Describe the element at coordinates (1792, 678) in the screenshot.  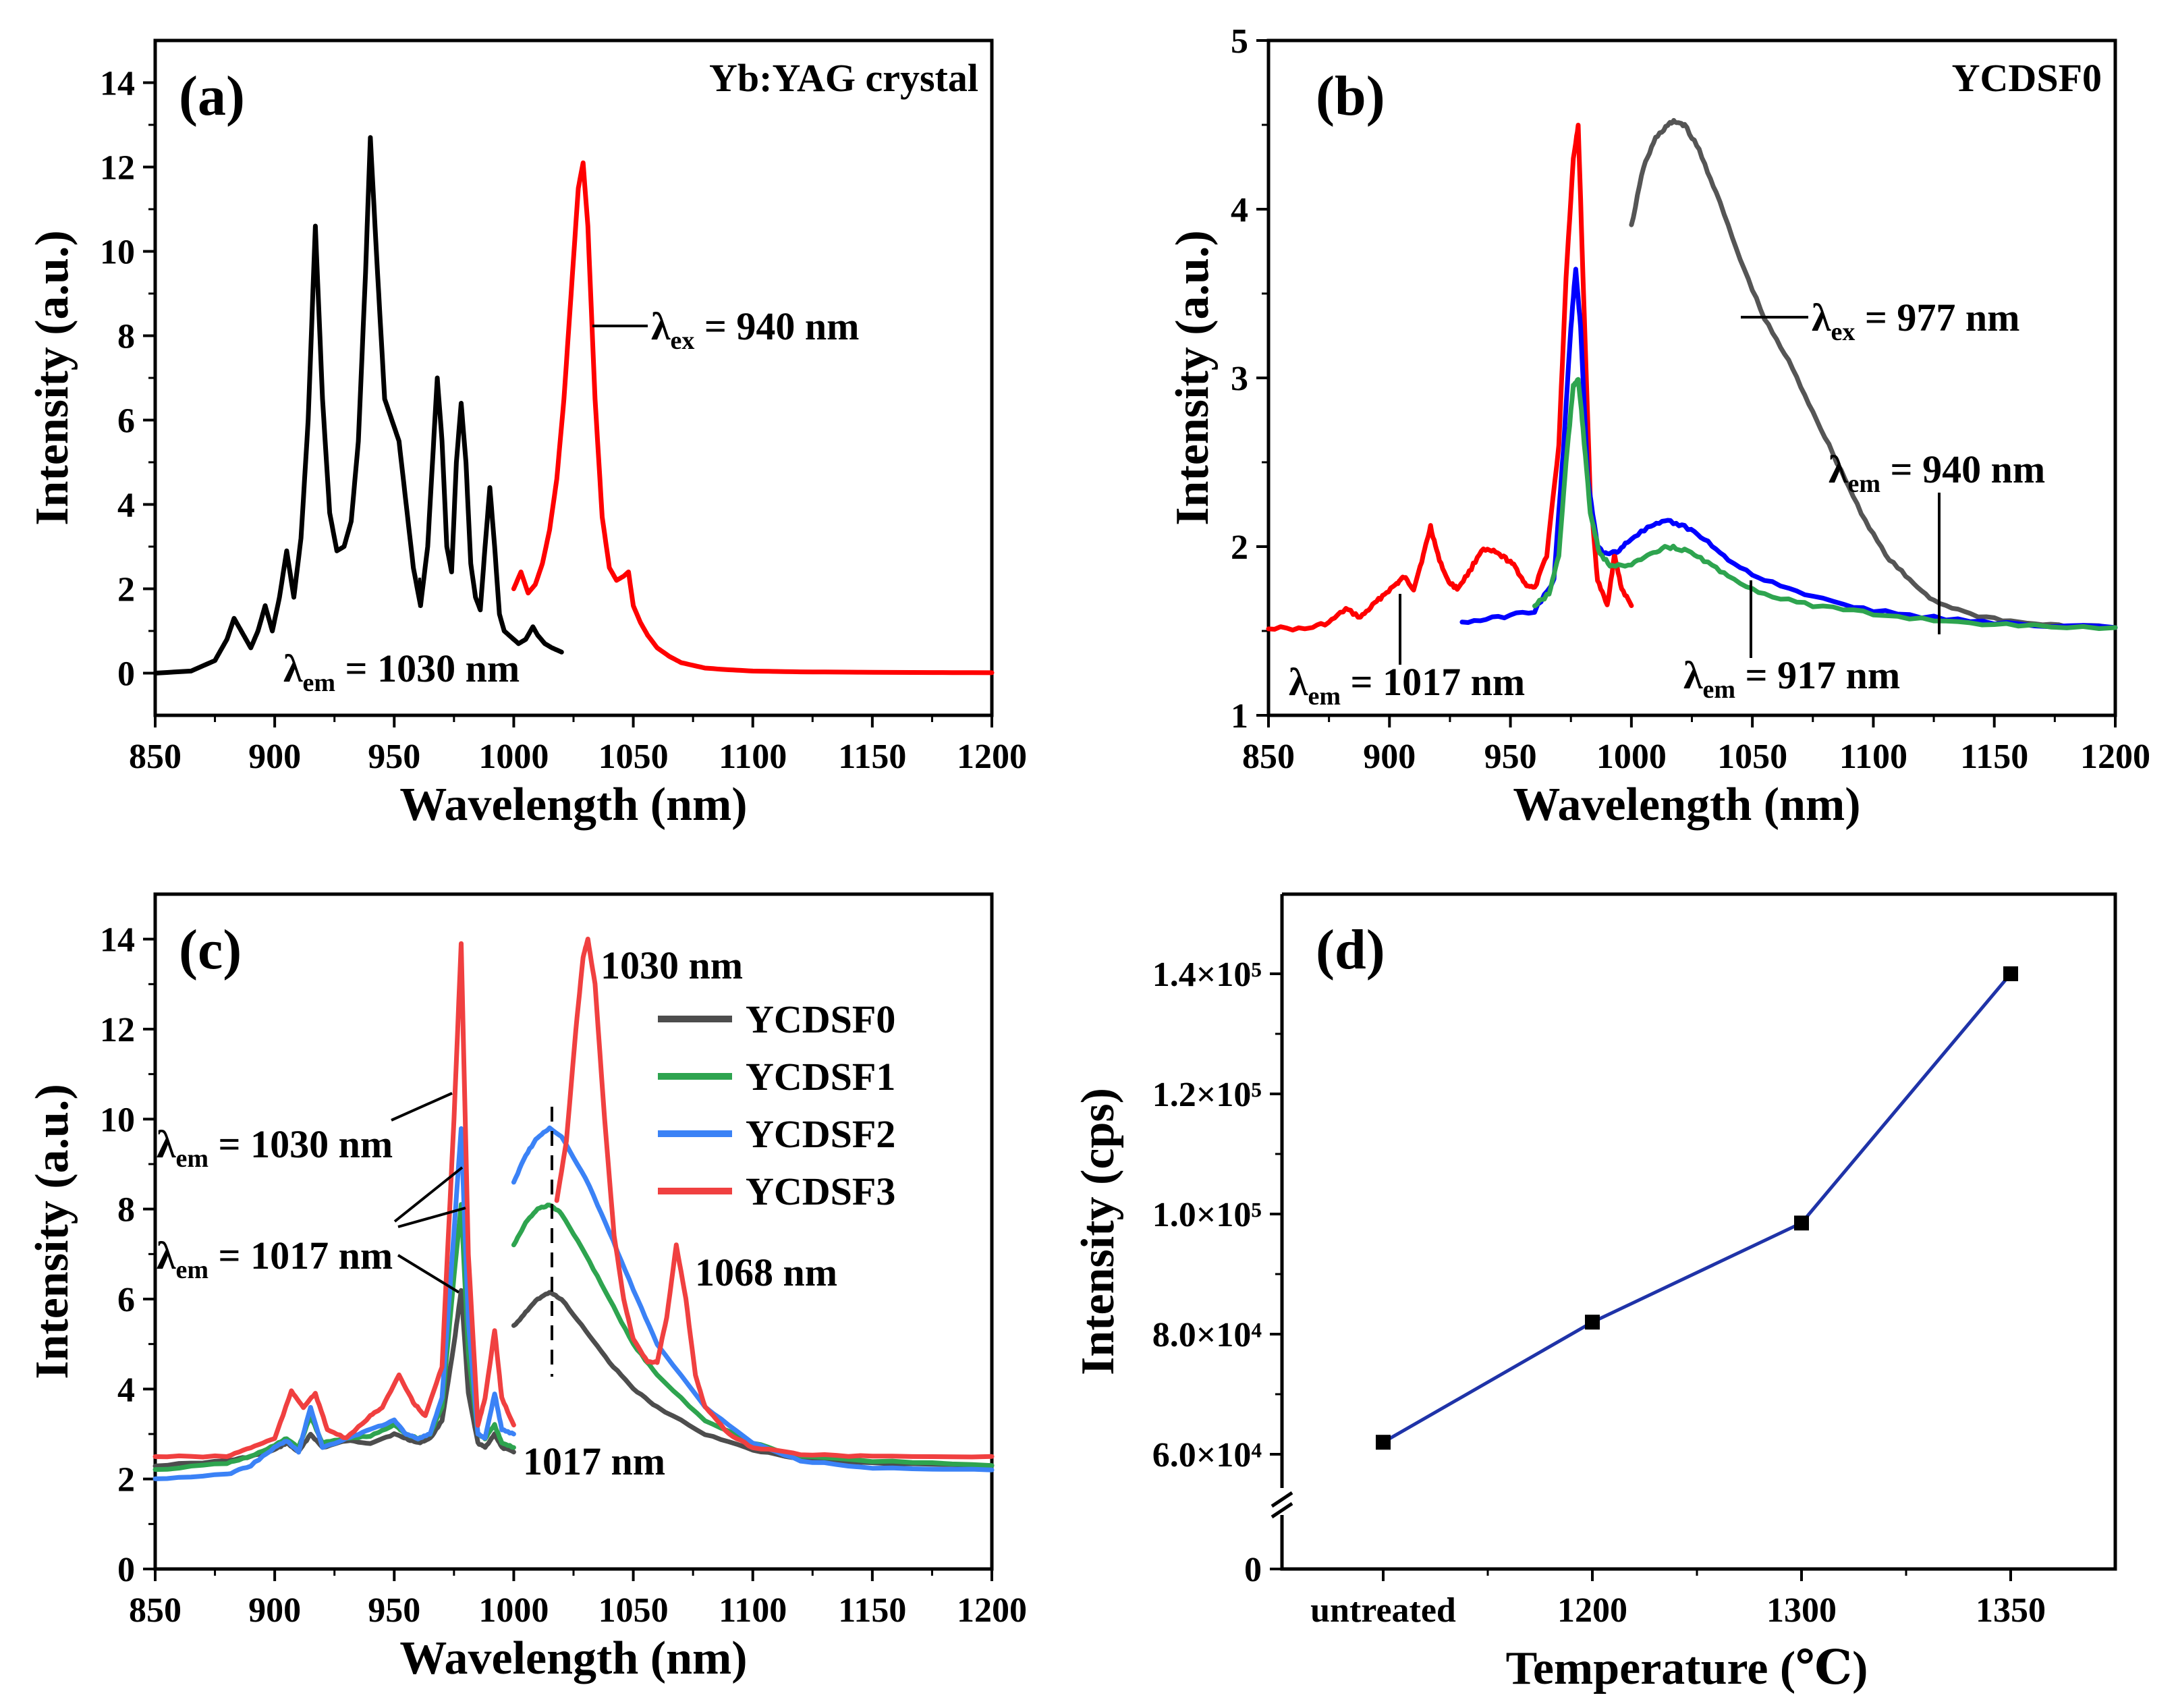
I see `annotation-em-917: λem = 917 nm` at that location.